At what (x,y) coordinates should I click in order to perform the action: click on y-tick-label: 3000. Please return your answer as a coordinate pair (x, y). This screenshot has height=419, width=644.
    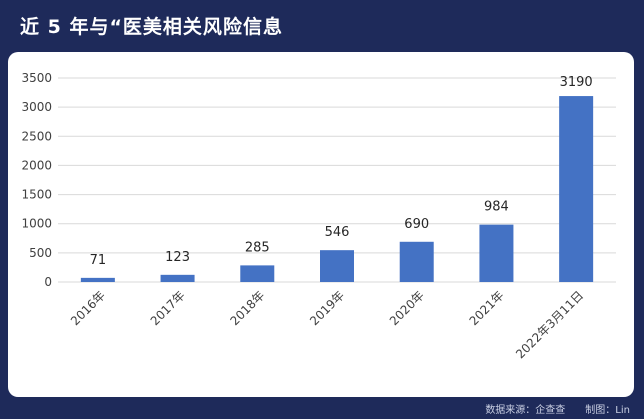
    Looking at the image, I should click on (36, 107).